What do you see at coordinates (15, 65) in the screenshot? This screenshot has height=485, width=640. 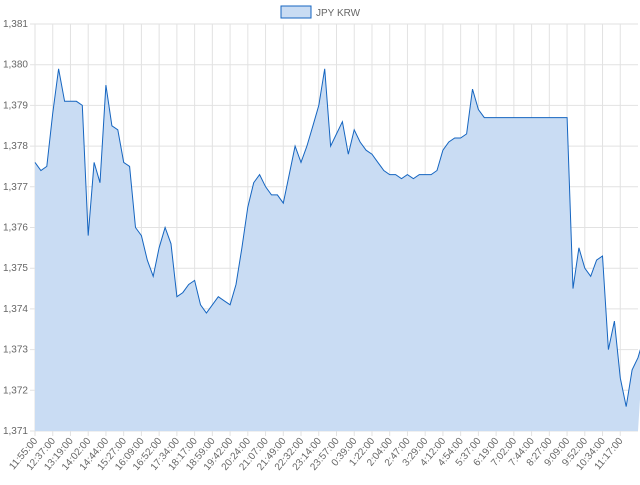 I see `y-tick-label: 1,380` at bounding box center [15, 65].